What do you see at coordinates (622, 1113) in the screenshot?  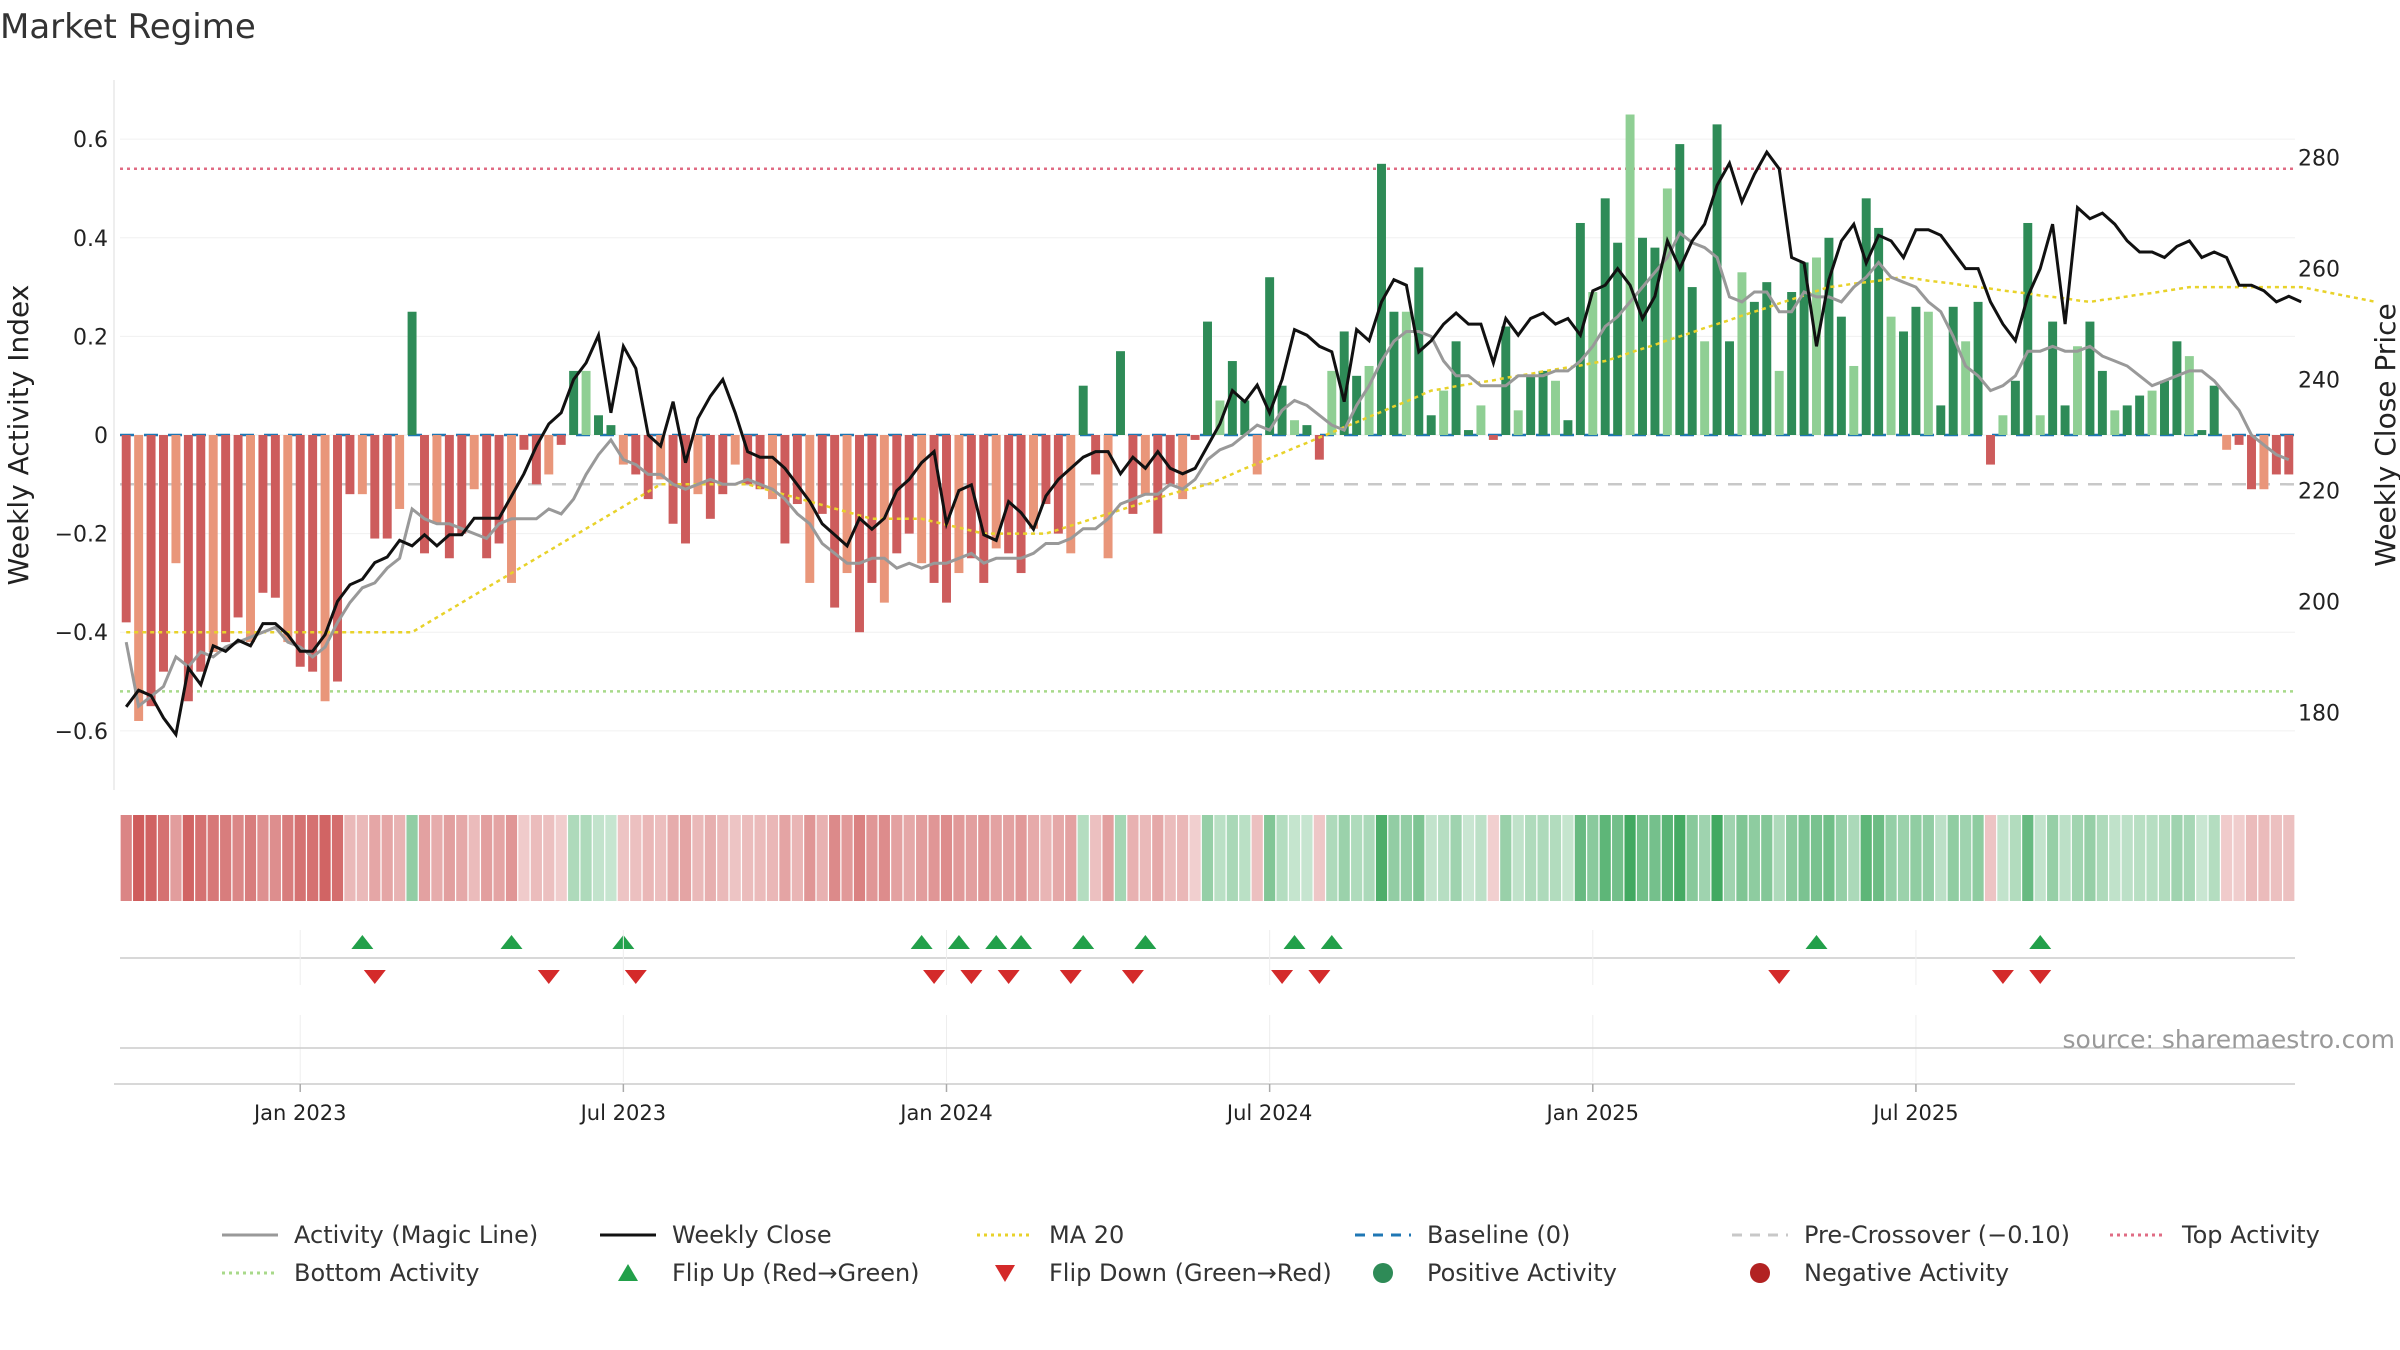 I see `date-tick-label: Jul 2023` at bounding box center [622, 1113].